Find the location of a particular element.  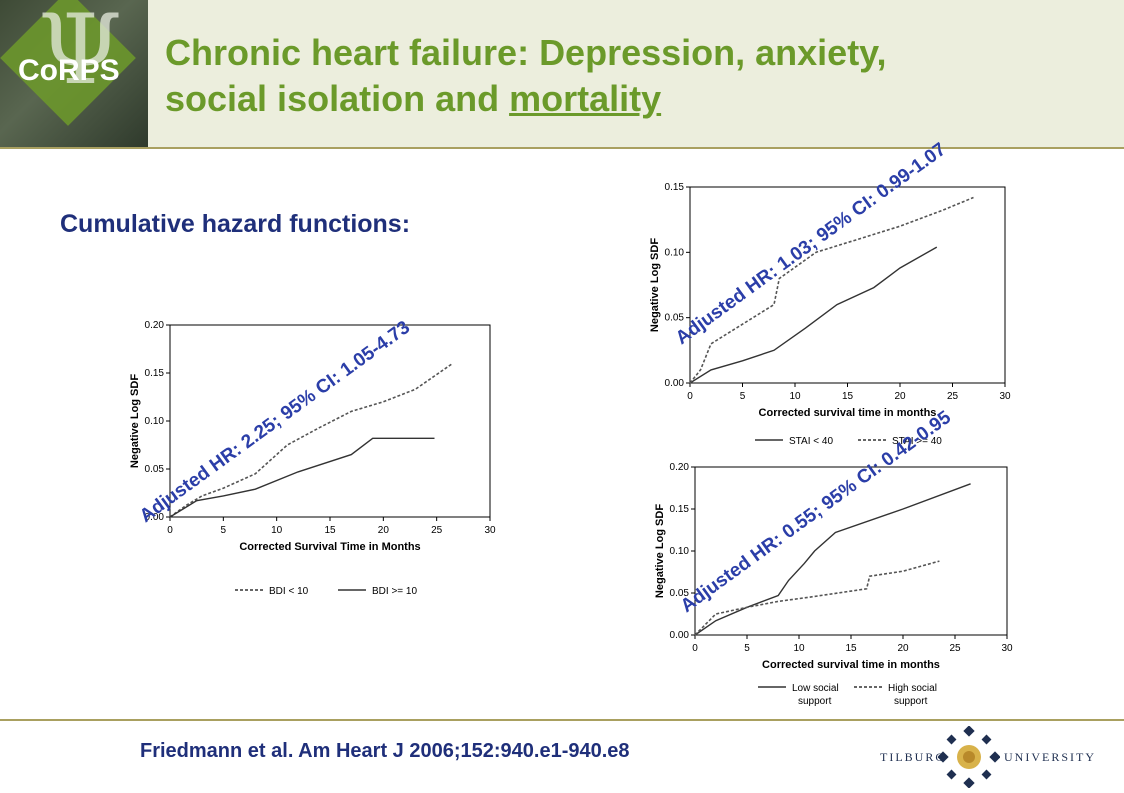

legend-label-2: STAI >= 40 is located at coordinates (917, 441).